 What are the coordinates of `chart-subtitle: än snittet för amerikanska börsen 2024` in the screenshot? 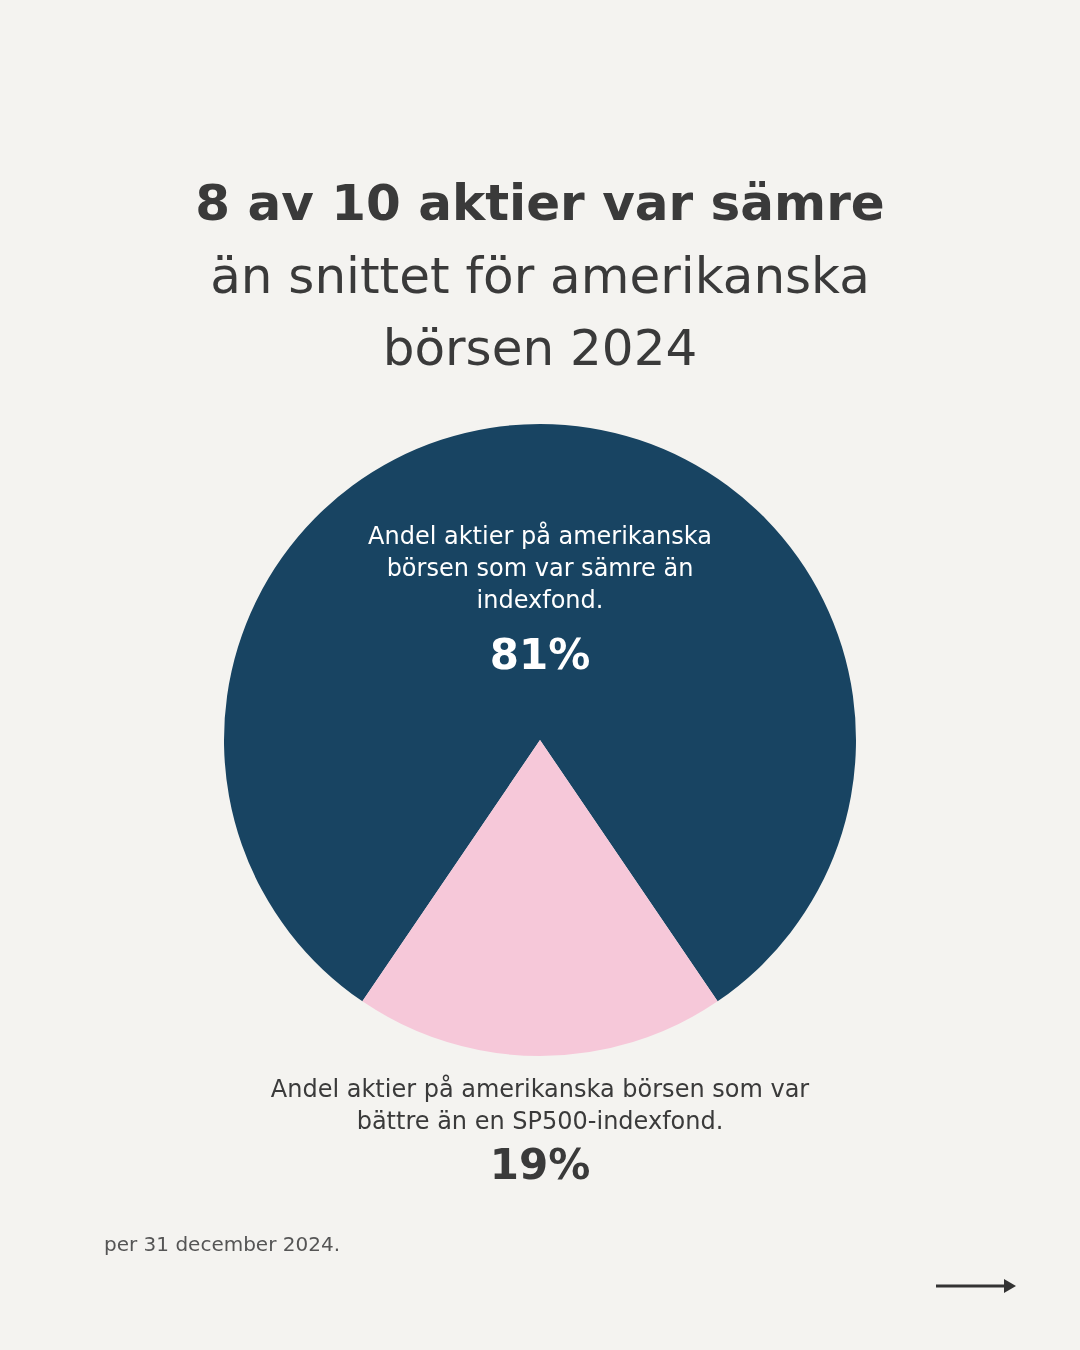 It's located at (540, 312).